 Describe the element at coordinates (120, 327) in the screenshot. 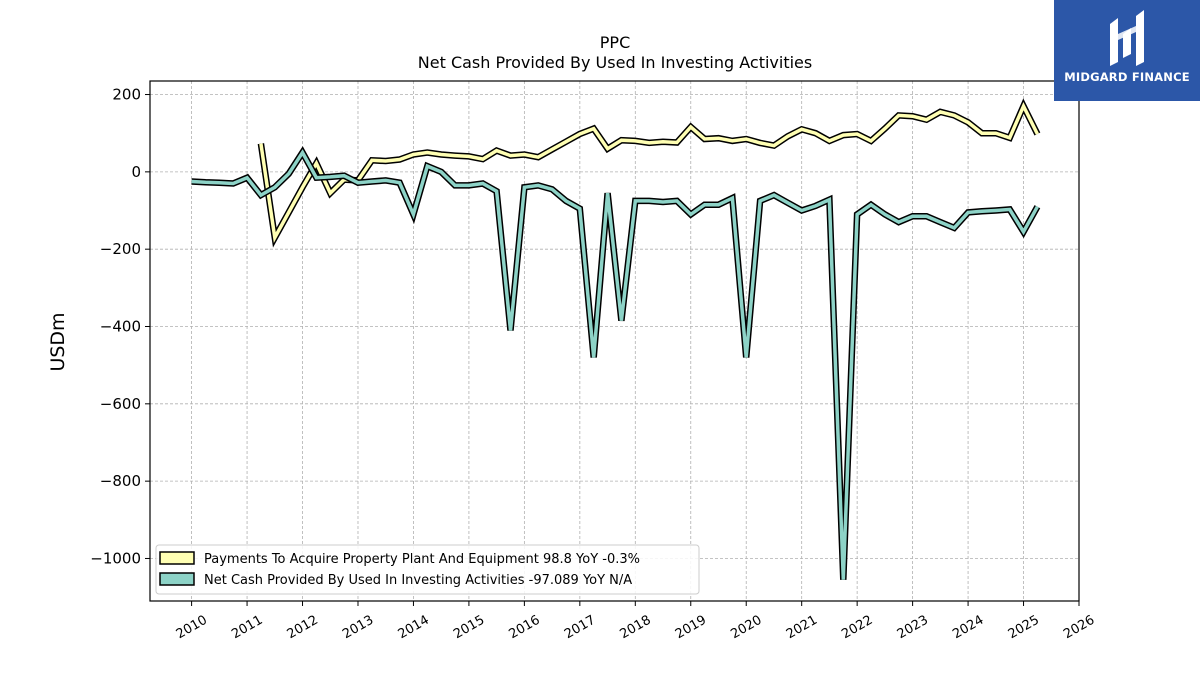

I see `y-tick-label: −400` at that location.